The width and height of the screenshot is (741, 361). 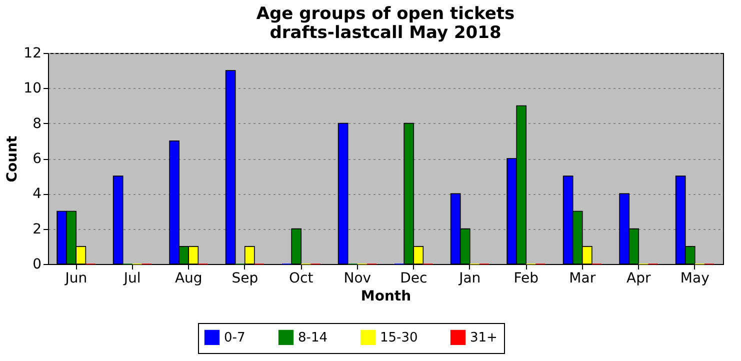 What do you see at coordinates (399, 338) in the screenshot?
I see `legend-label: 15-30` at bounding box center [399, 338].